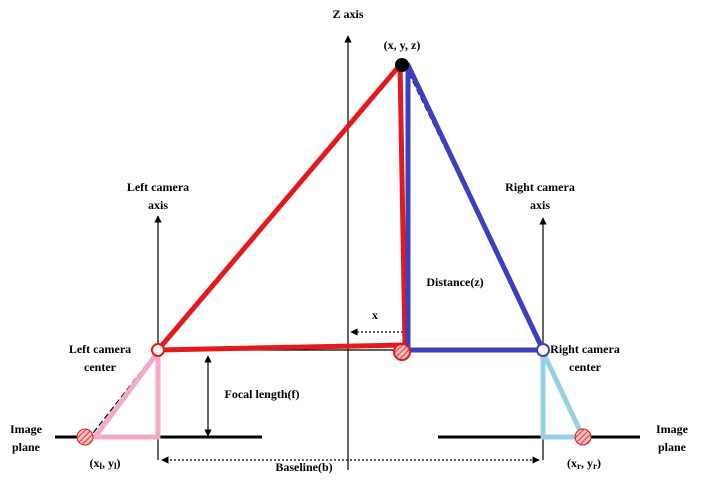 The height and width of the screenshot is (493, 717). What do you see at coordinates (347, 14) in the screenshot?
I see `label: Z axis` at bounding box center [347, 14].